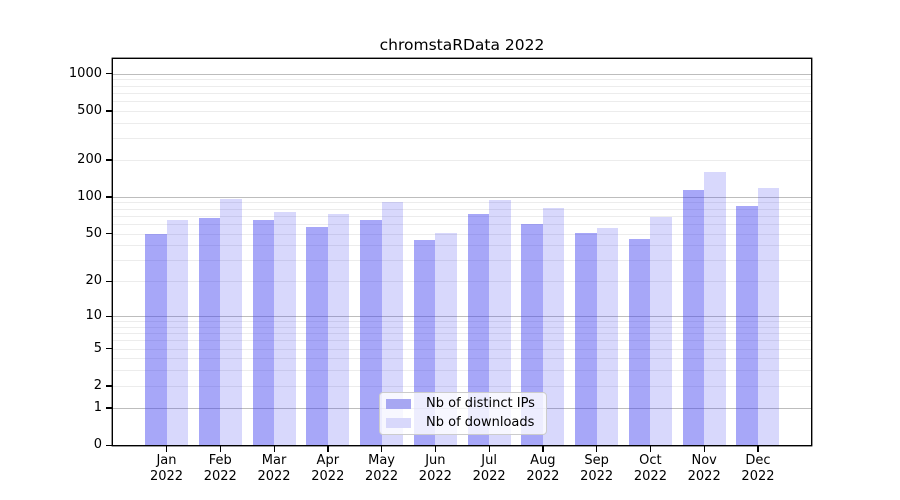 This screenshot has width=900, height=500. Describe the element at coordinates (166, 468) in the screenshot. I see `x-axis-tick-label: Jan 2022` at that location.